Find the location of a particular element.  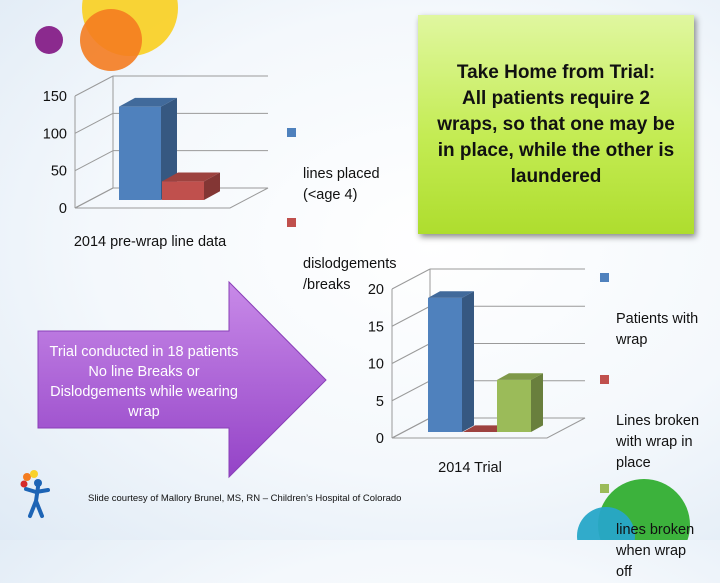

chart1-category-label: 2014 pre-wrap line data is located at coordinates (150, 242).